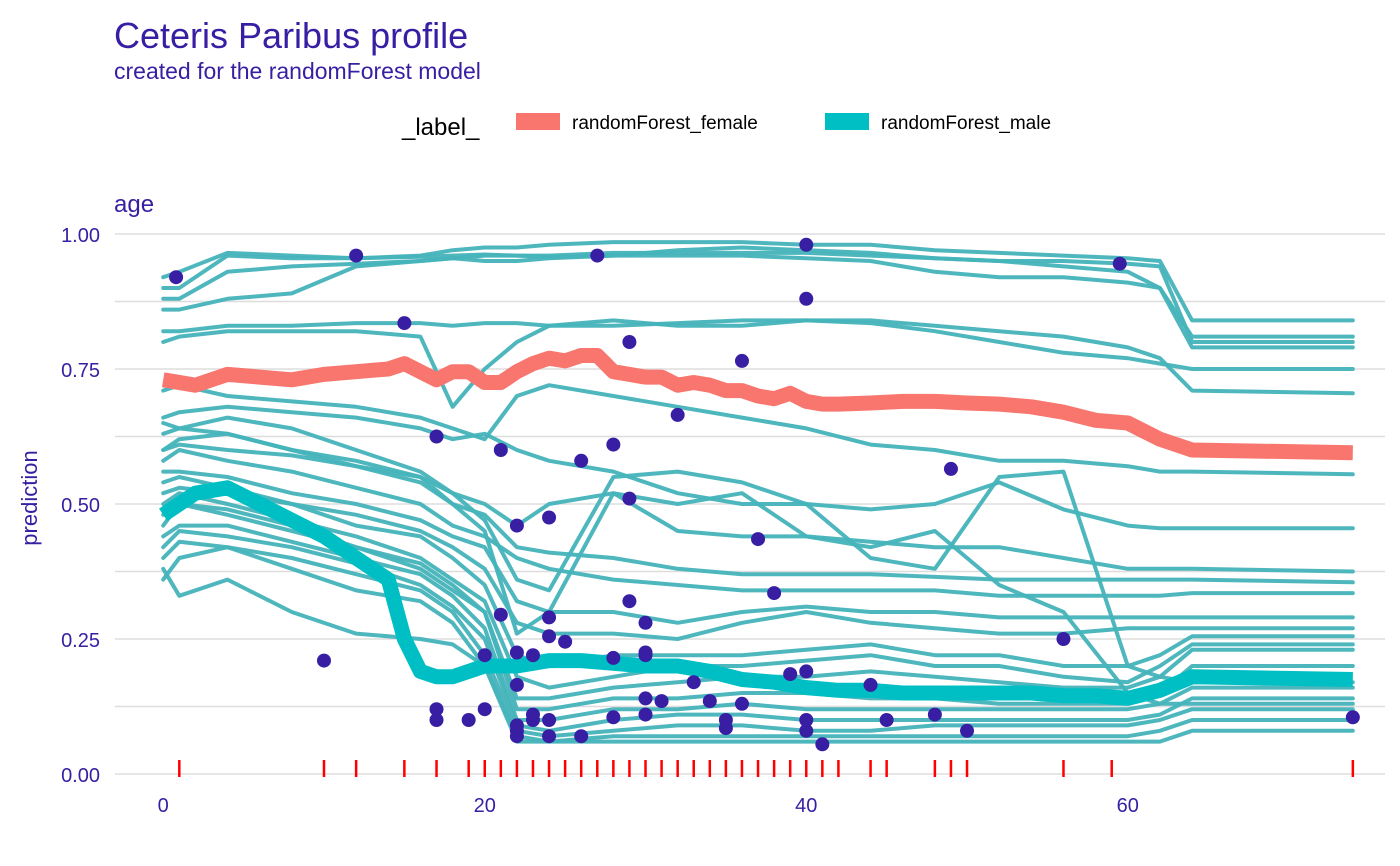  I want to click on panel-label: age, so click(134, 204).